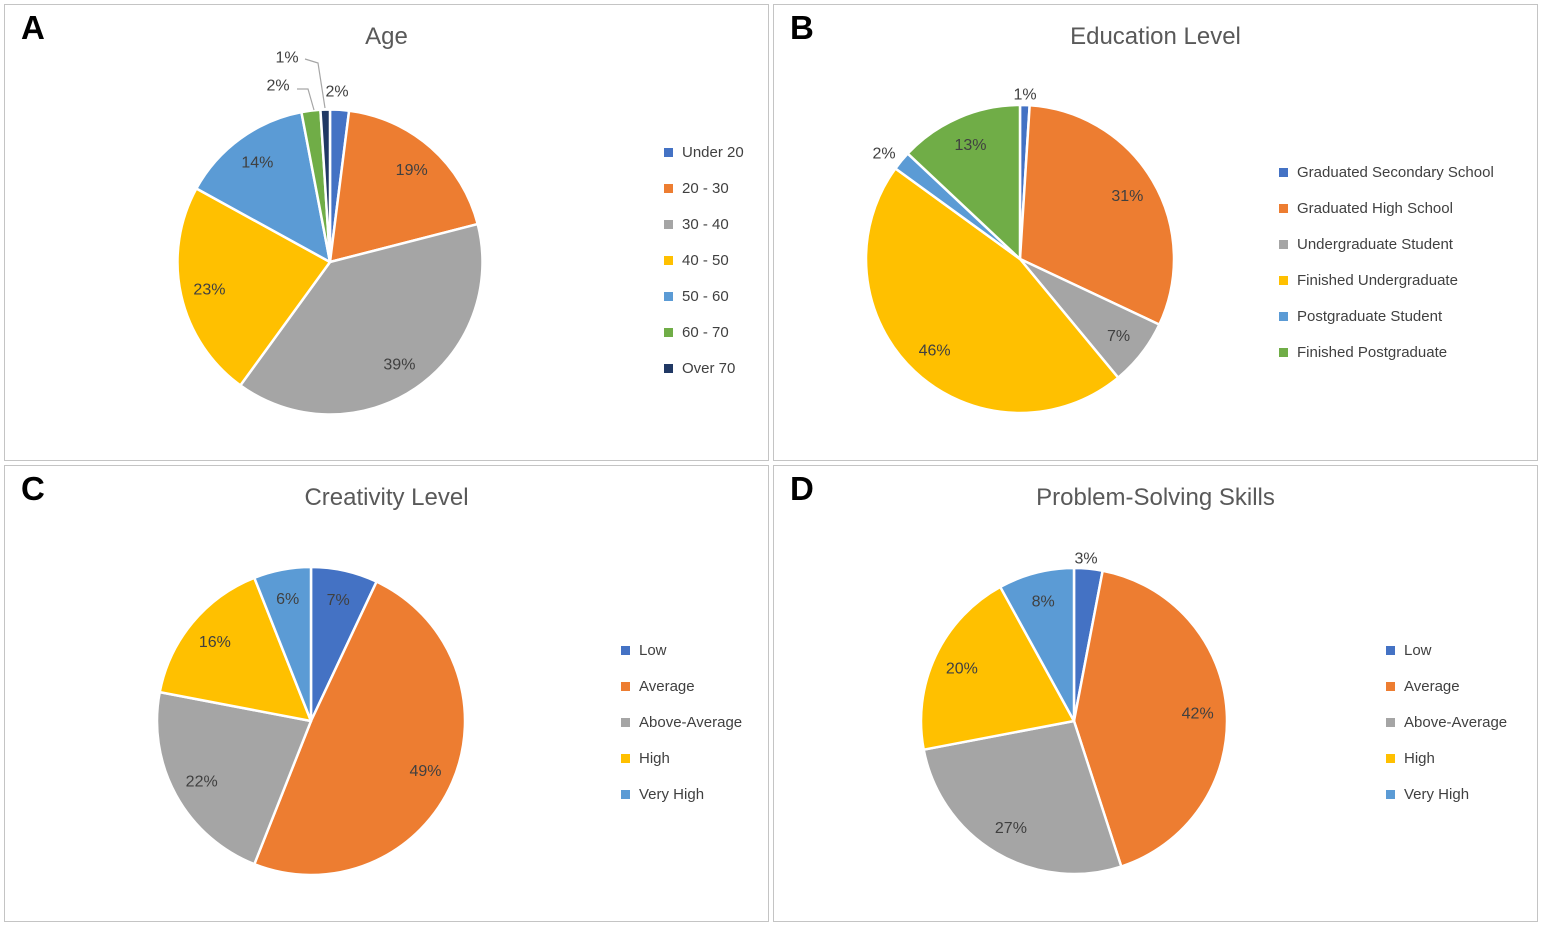  I want to click on legend-item-50-60: 50 - 60, so click(704, 296).